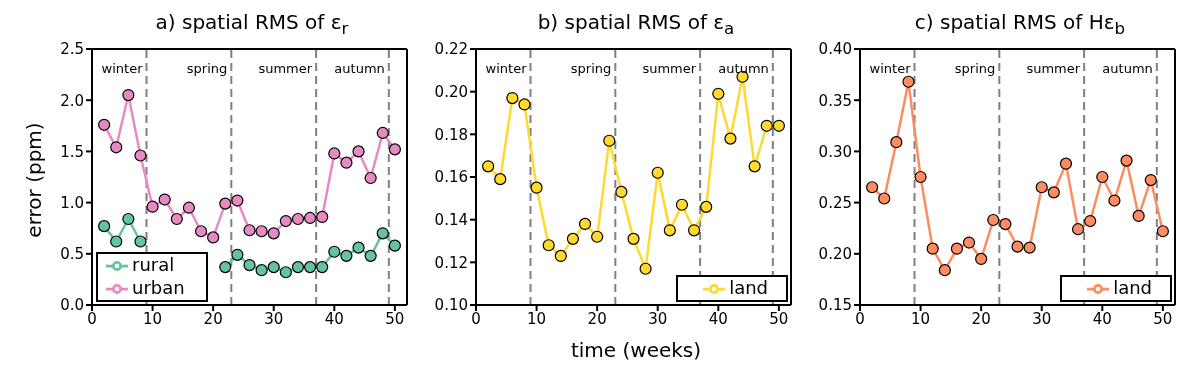 The width and height of the screenshot is (1200, 381). I want to click on x-tick-label: 30, so click(274, 318).